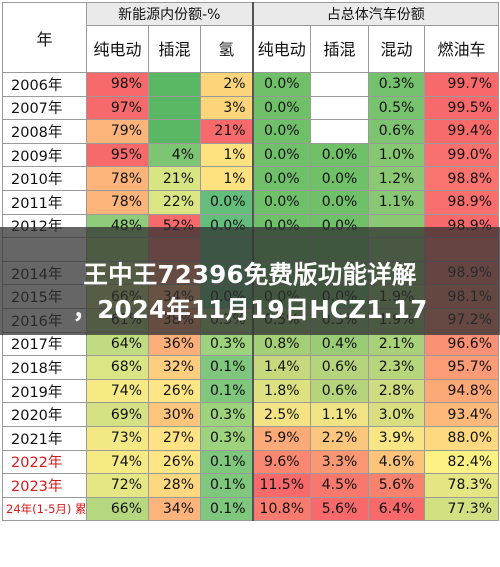 The image size is (500, 567). What do you see at coordinates (281, 49) in the screenshot?
I see `column-header-bev-total: 纯电动` at bounding box center [281, 49].